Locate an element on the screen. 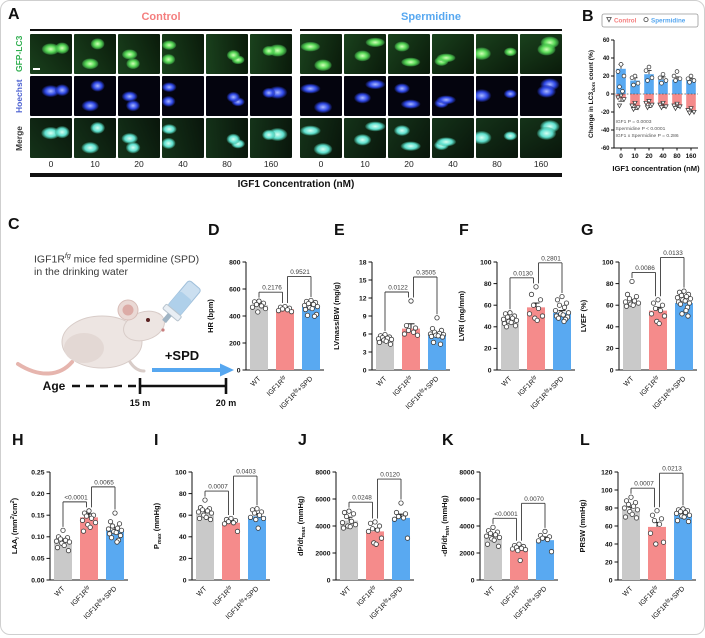 This screenshot has width=705, height=638. svg-text: IGF1 x Spermidine P = 0.286 is located at coordinates (647, 136).